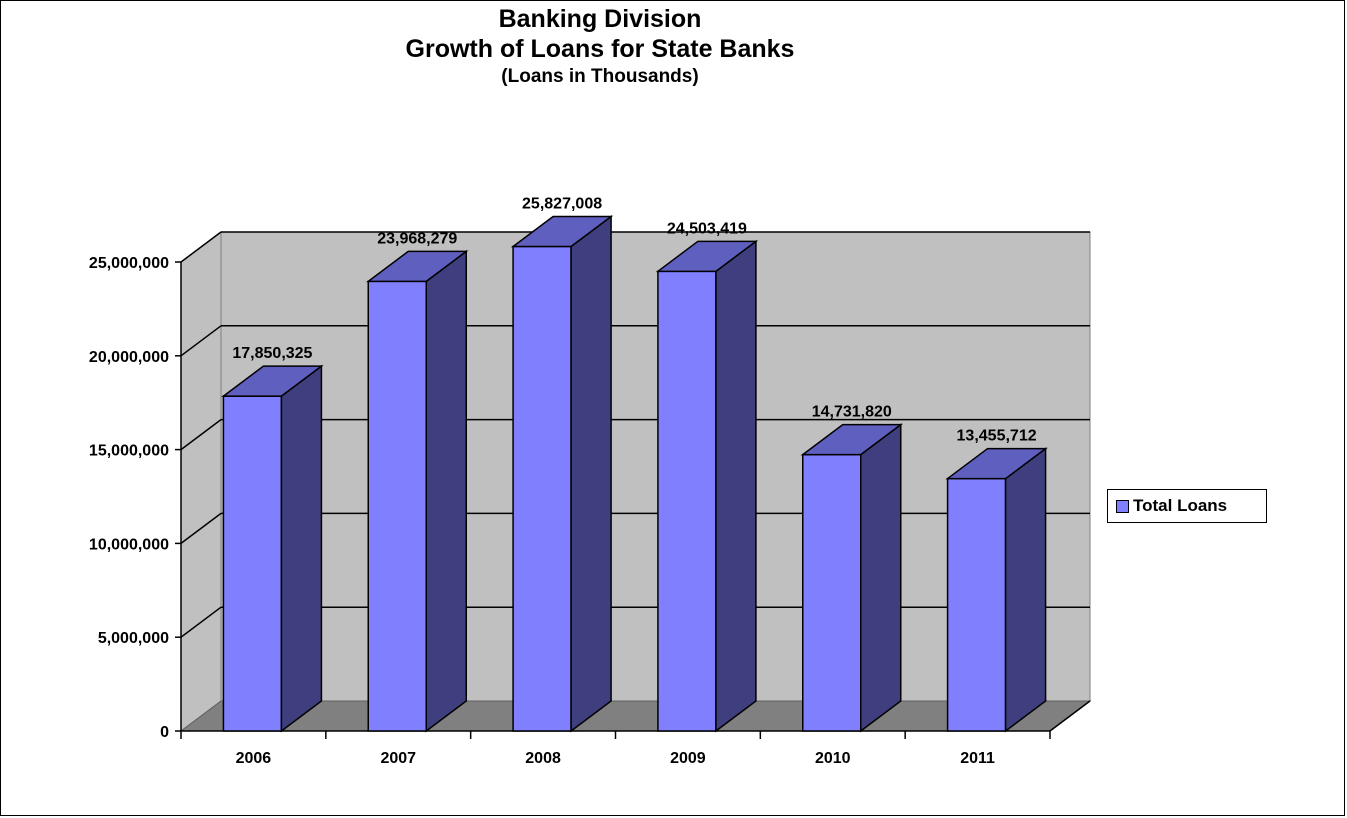 This screenshot has height=818, width=1347. What do you see at coordinates (164, 732) in the screenshot?
I see `y-tick-label: 0` at bounding box center [164, 732].